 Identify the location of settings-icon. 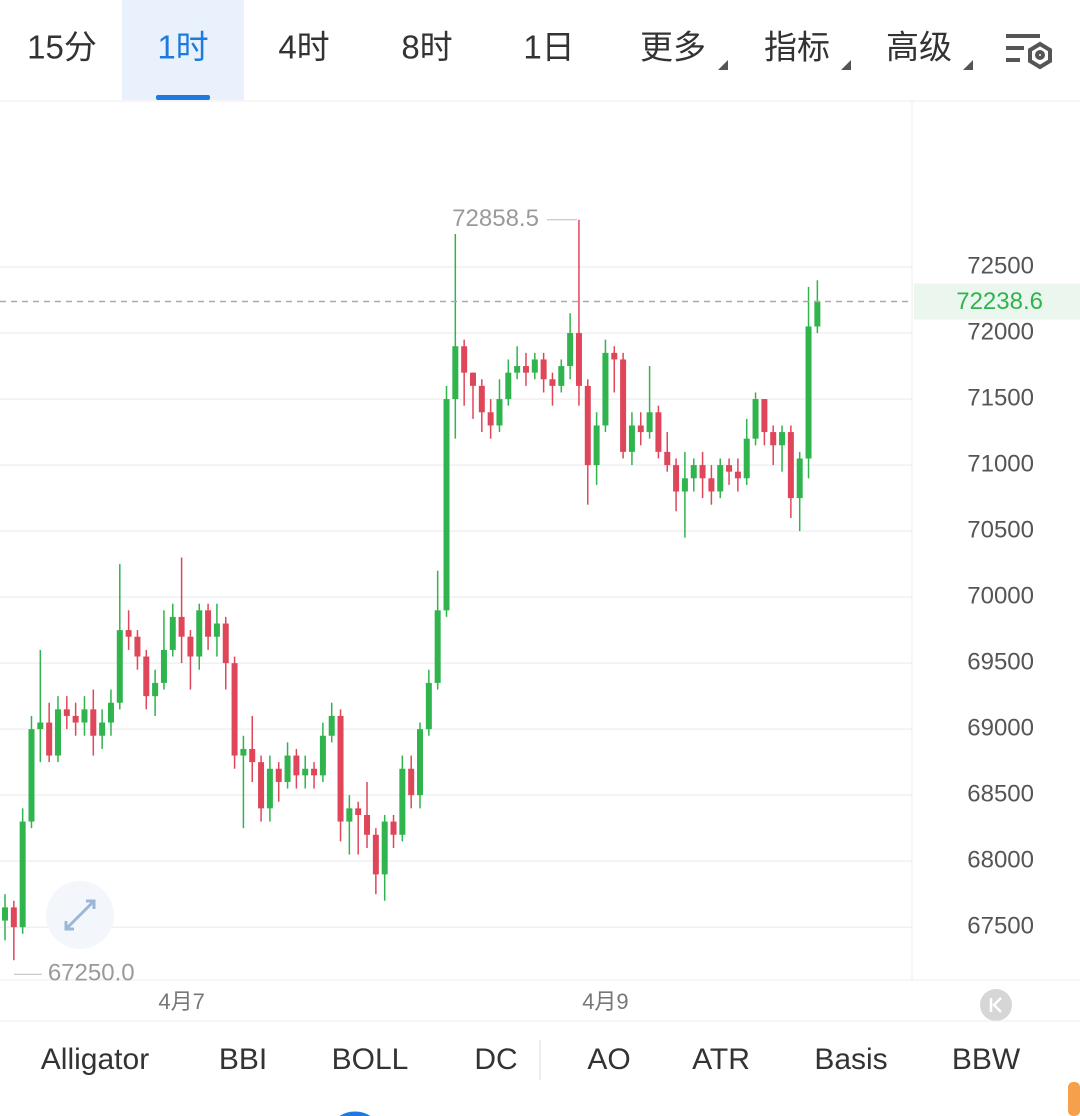
(1029, 52).